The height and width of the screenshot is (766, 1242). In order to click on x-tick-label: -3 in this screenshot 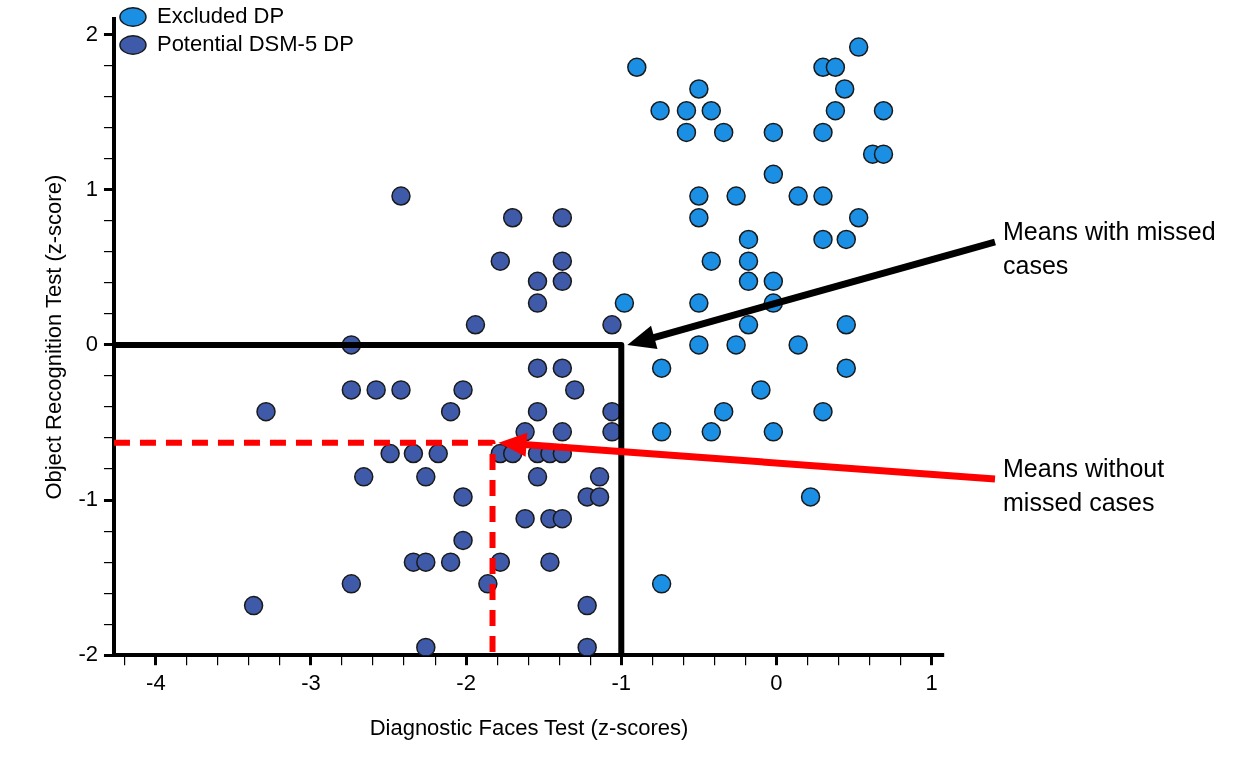, I will do `click(311, 683)`.